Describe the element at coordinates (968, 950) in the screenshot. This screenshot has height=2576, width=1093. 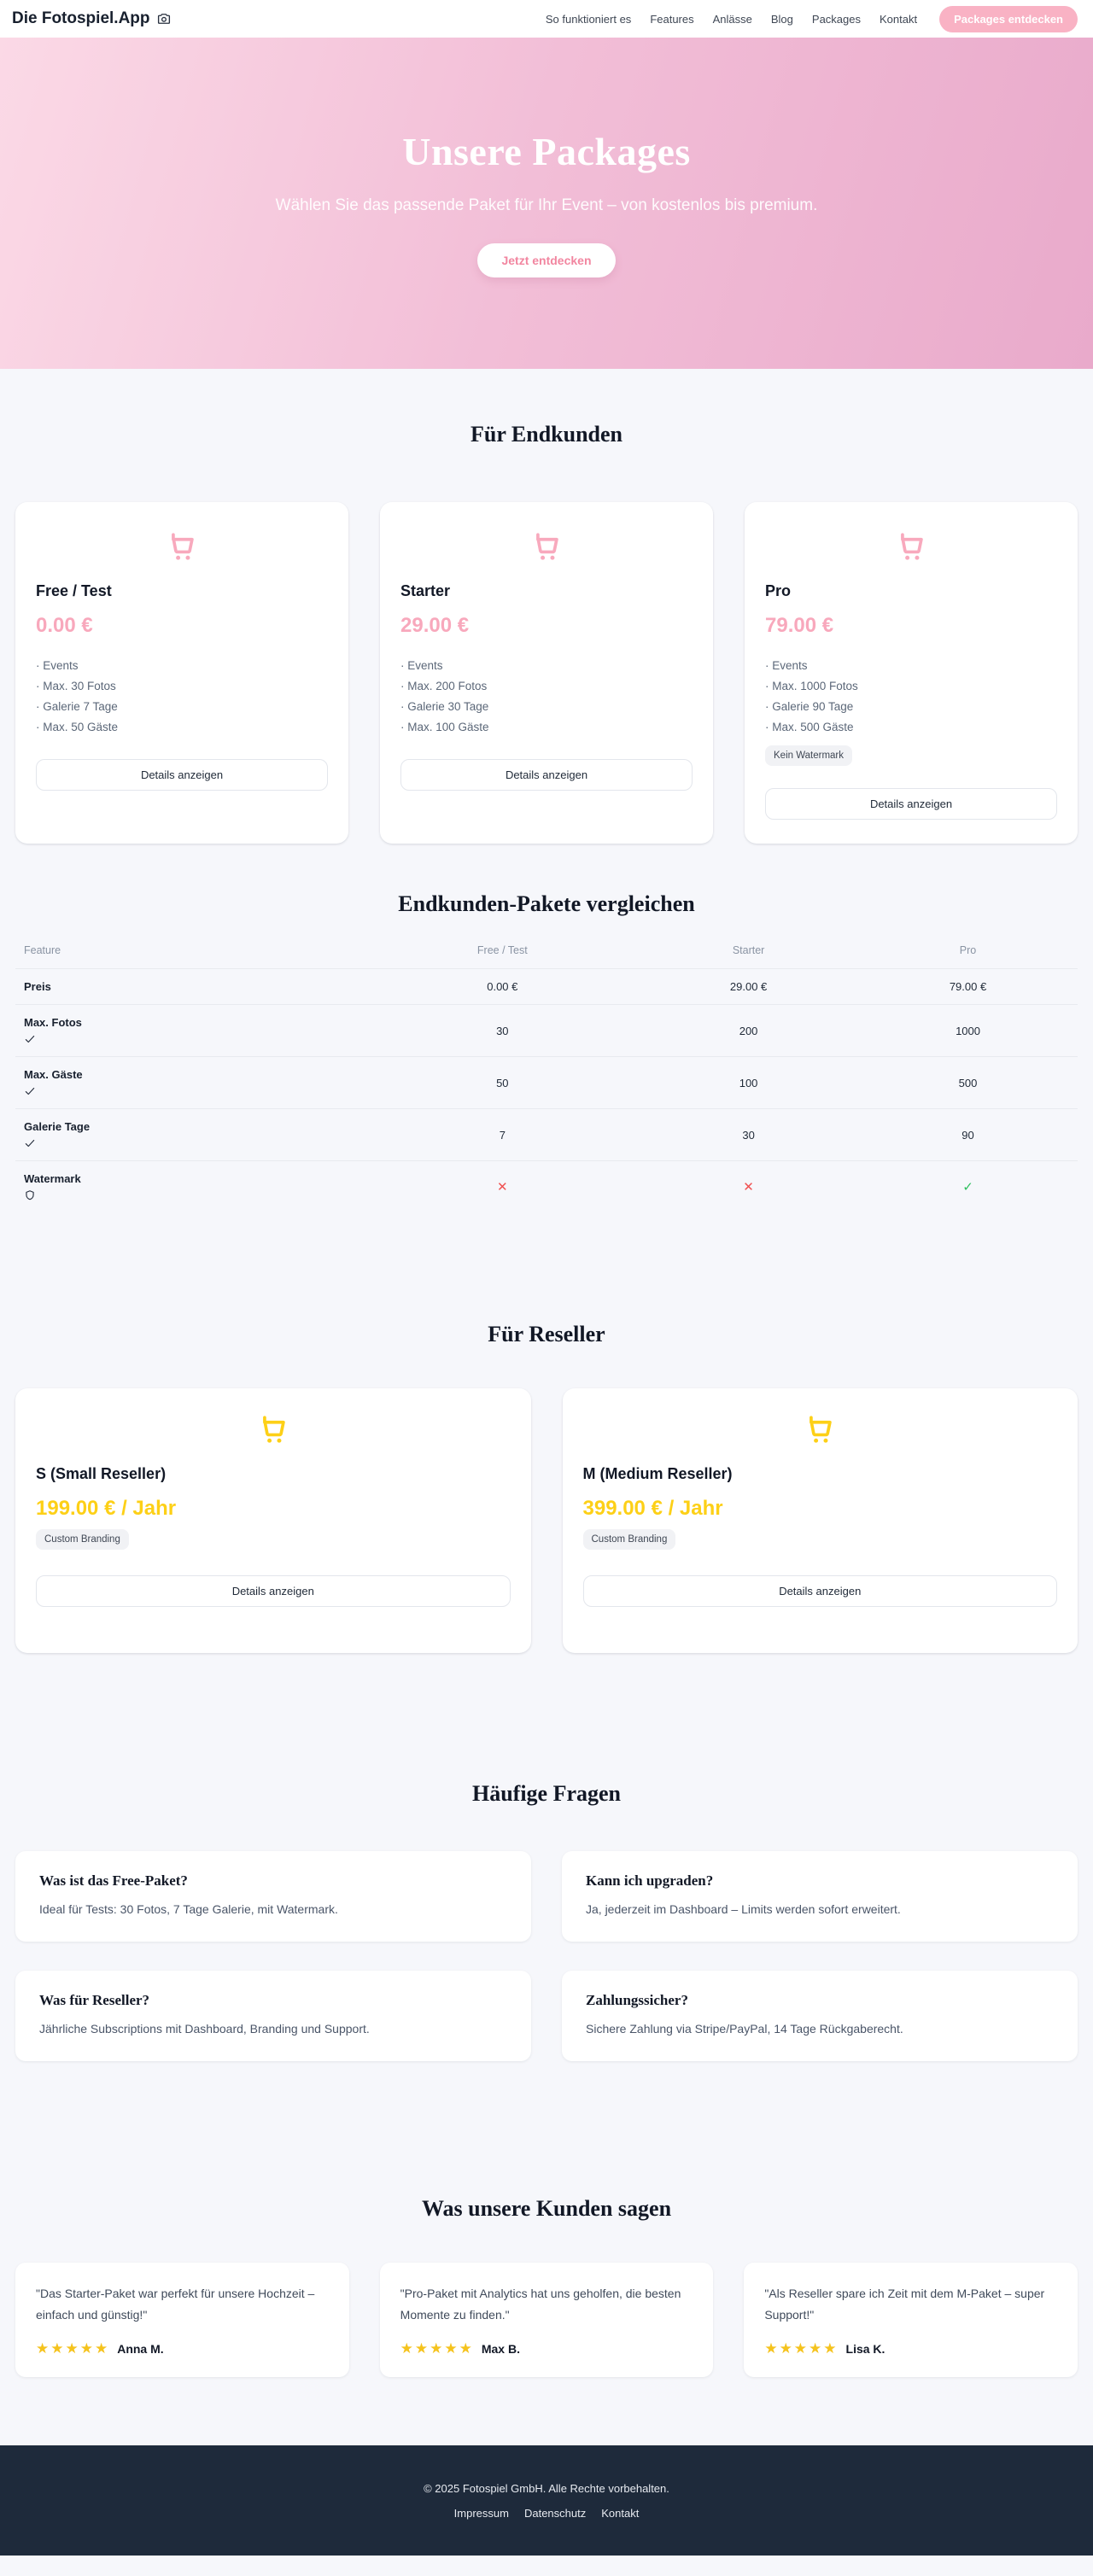
I see `column-header-pro: Pro` at that location.